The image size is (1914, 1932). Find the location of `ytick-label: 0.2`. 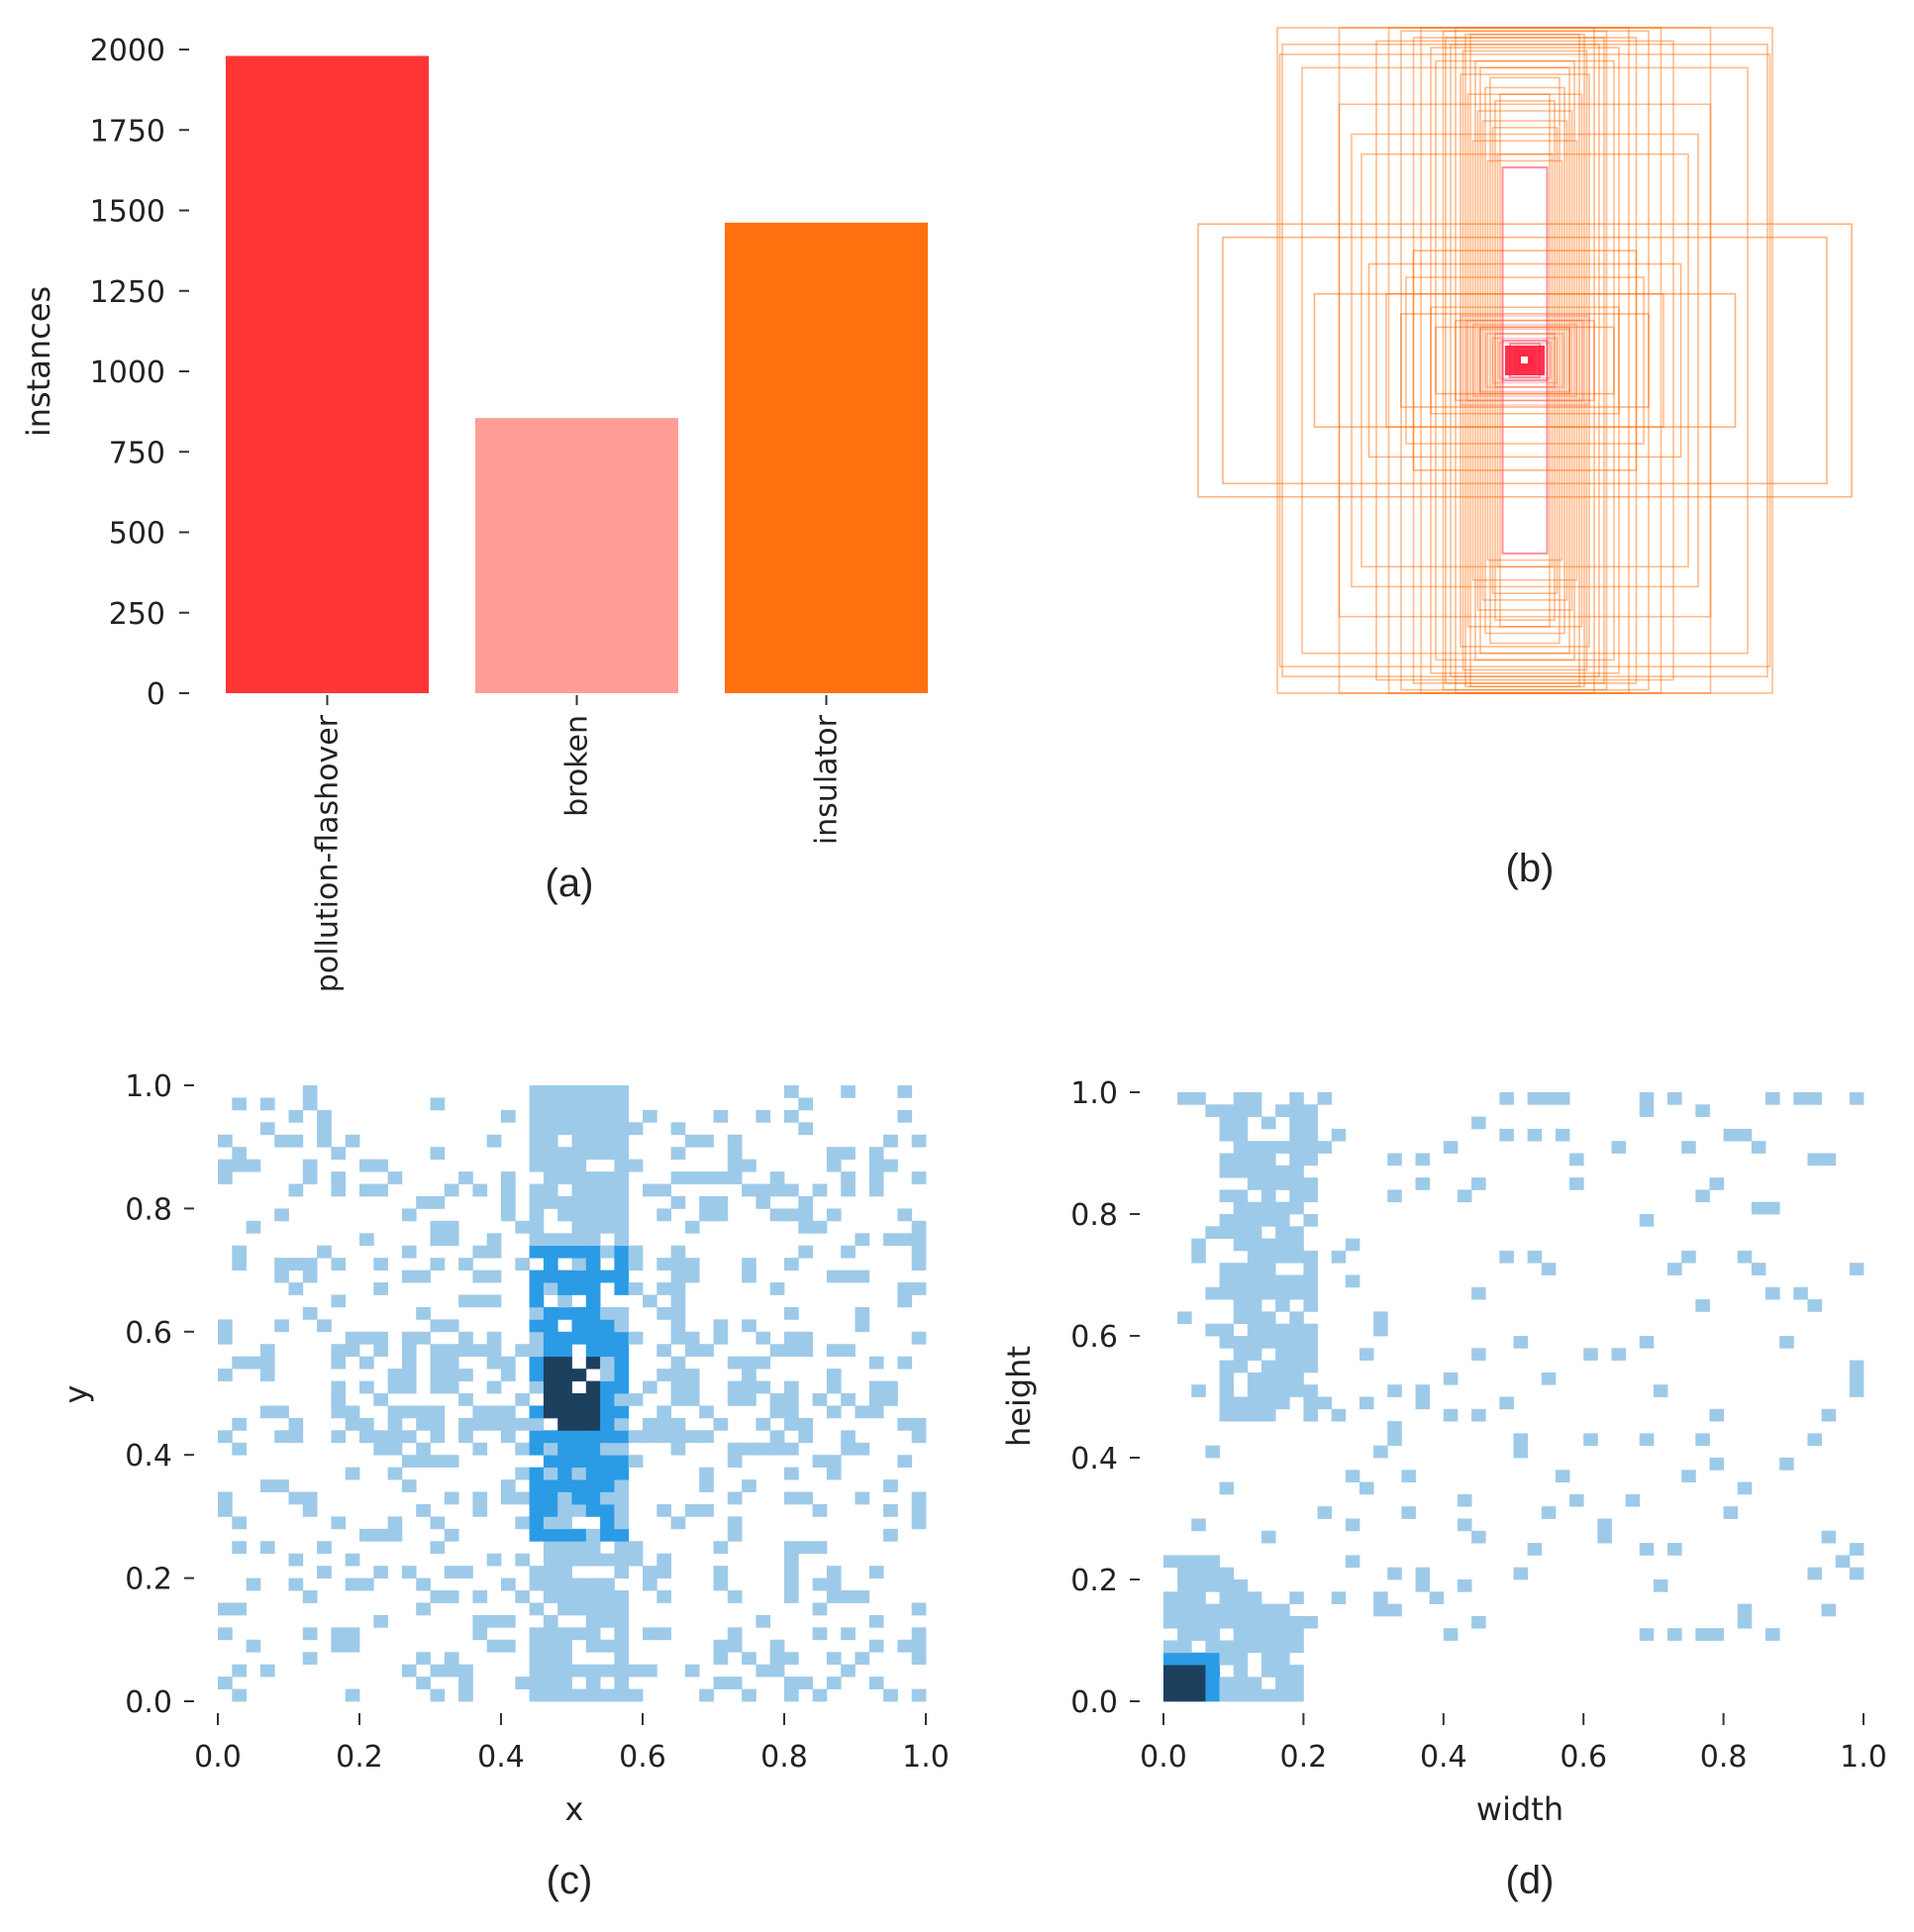

ytick-label: 0.2 is located at coordinates (1094, 1581).